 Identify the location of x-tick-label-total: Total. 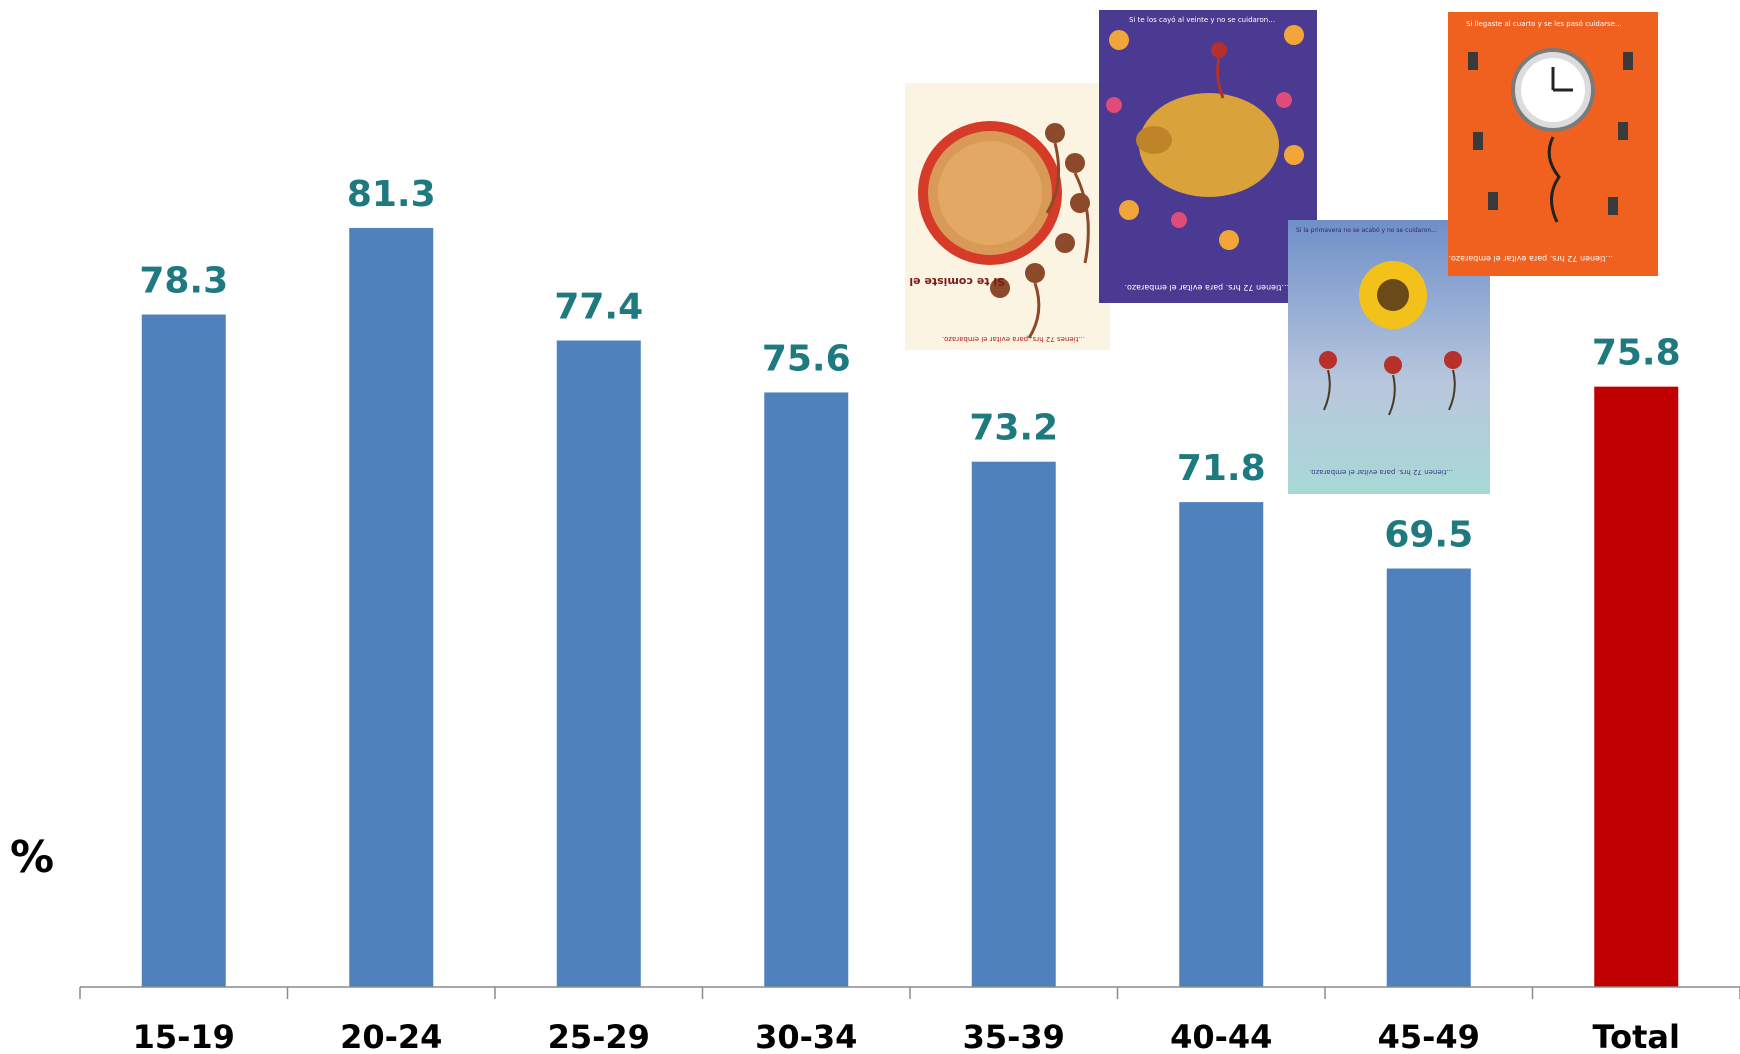
(1636, 1036).